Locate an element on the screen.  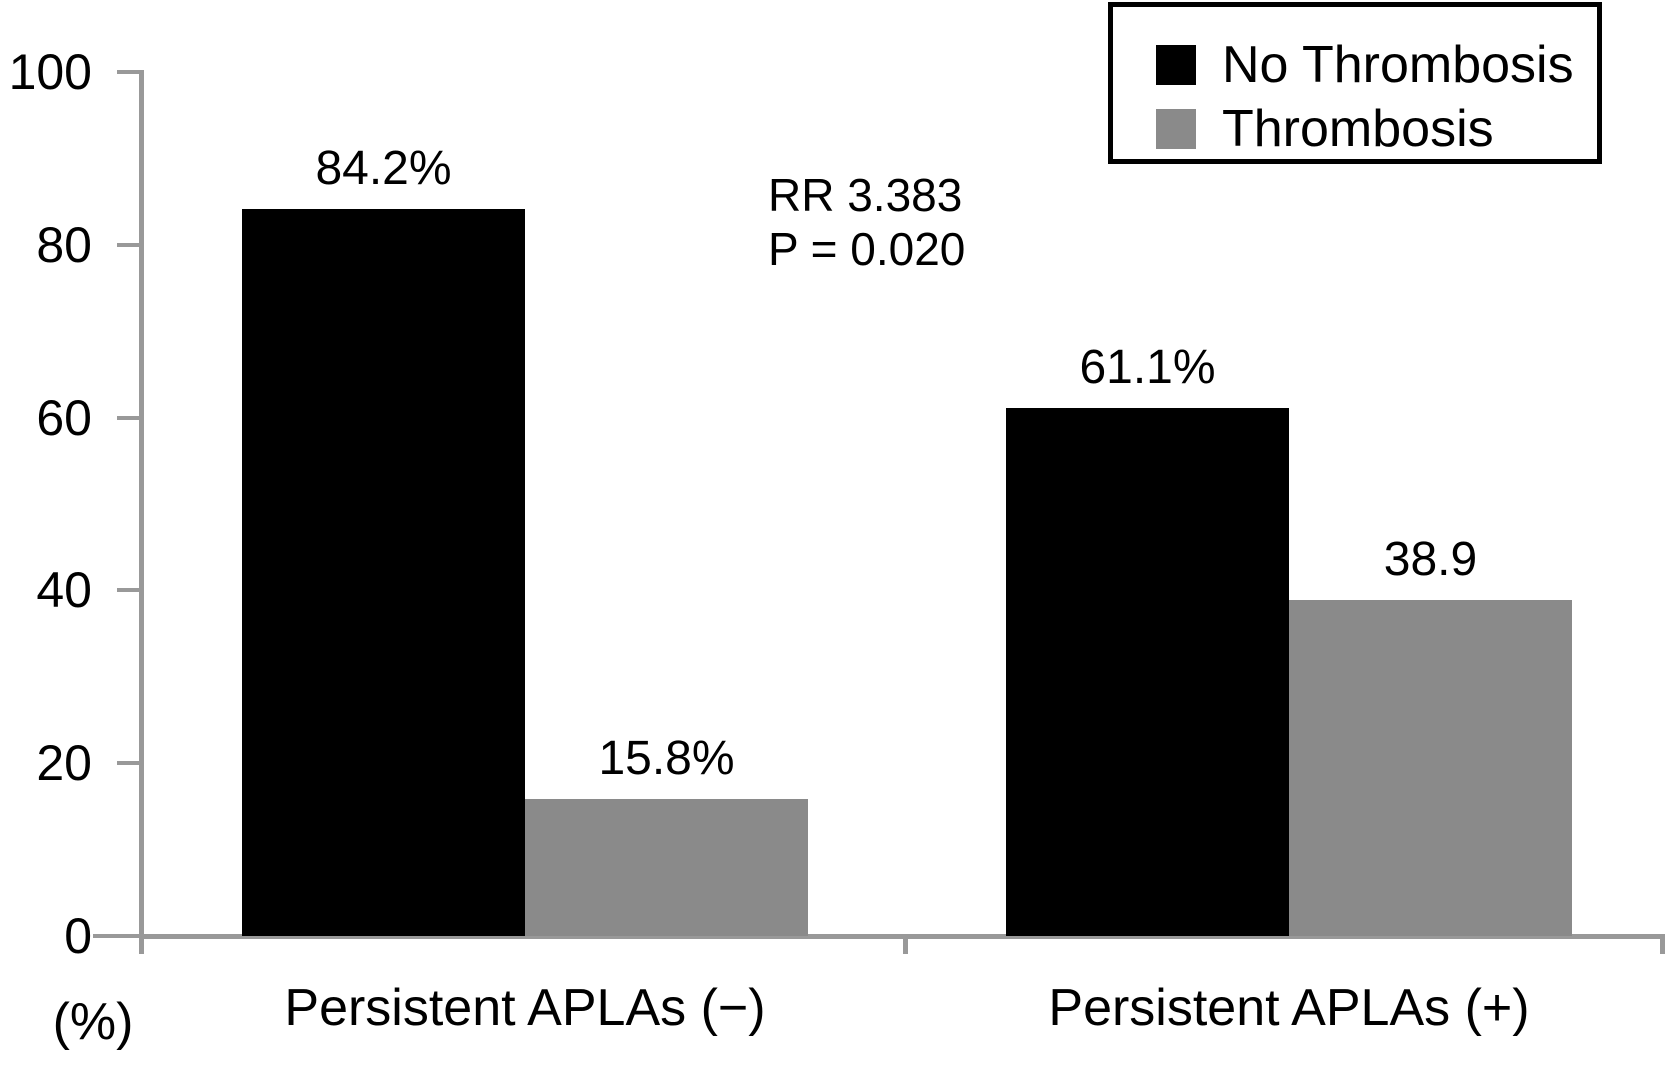
y-tick-label: 60 is located at coordinates (64, 417).